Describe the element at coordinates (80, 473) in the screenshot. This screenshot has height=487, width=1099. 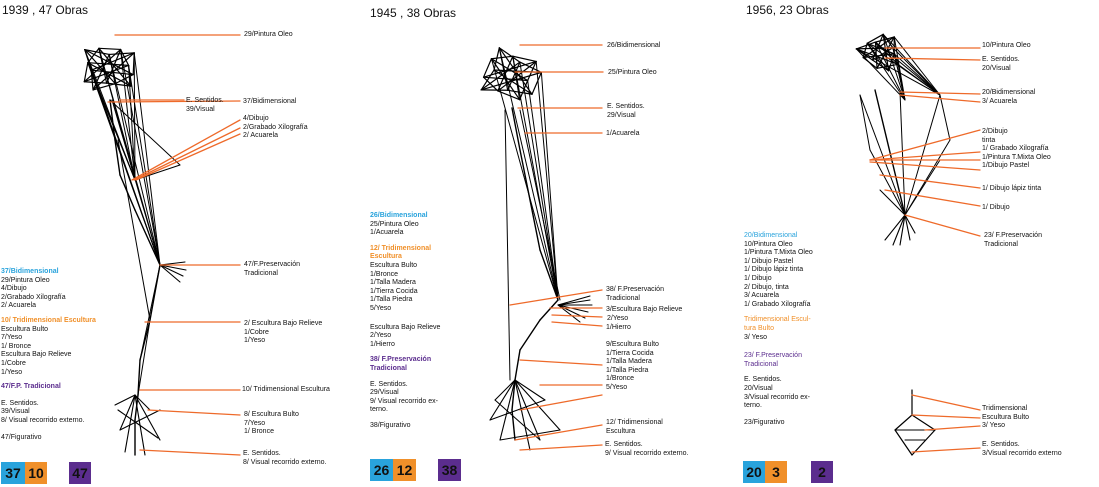
I see `count-box-purple: 47` at that location.